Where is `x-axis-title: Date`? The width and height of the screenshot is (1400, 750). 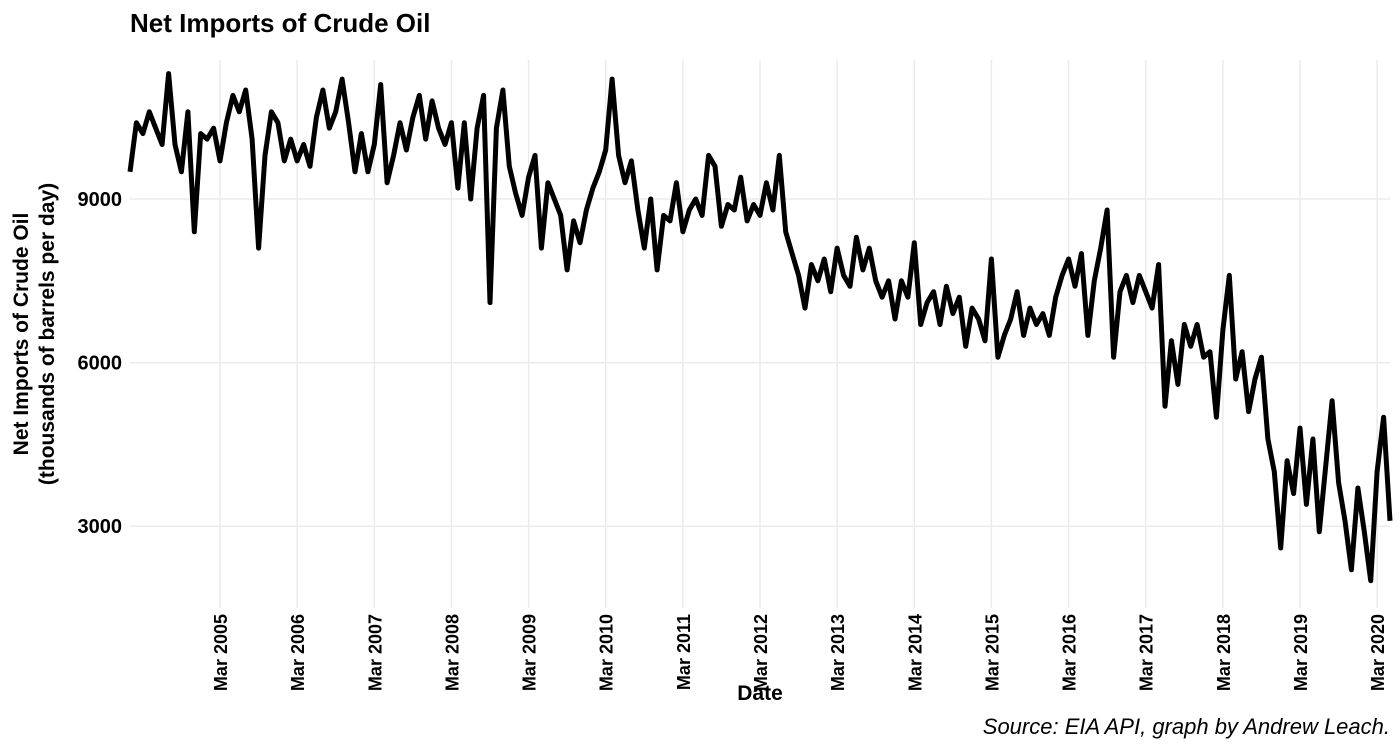 x-axis-title: Date is located at coordinates (760, 693).